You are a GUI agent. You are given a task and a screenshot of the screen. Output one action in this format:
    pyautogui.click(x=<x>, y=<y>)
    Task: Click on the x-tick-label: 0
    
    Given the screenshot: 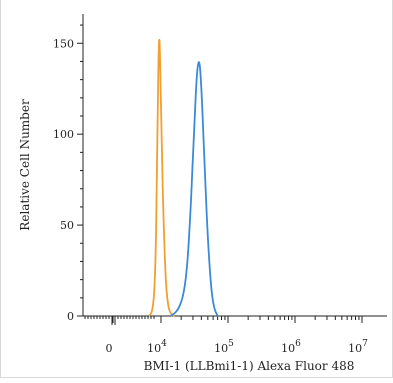 What is the action you would take?
    pyautogui.click(x=109, y=348)
    